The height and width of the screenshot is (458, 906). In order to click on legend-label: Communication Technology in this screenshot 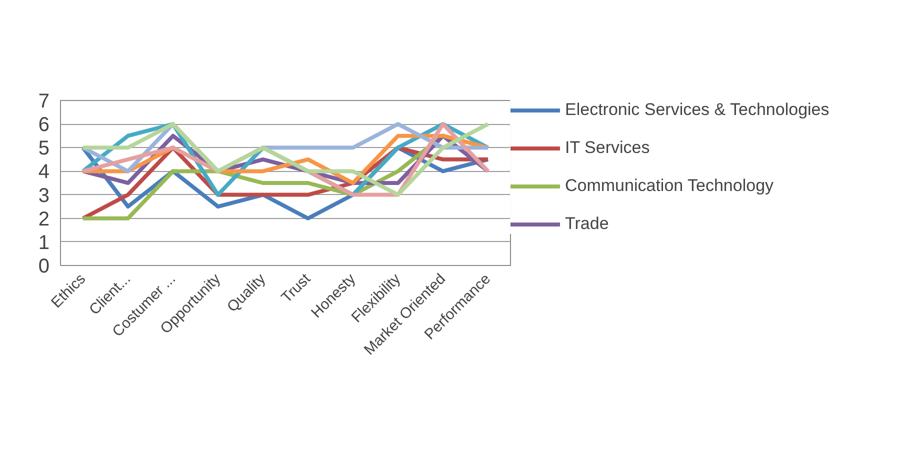, I will do `click(669, 186)`.